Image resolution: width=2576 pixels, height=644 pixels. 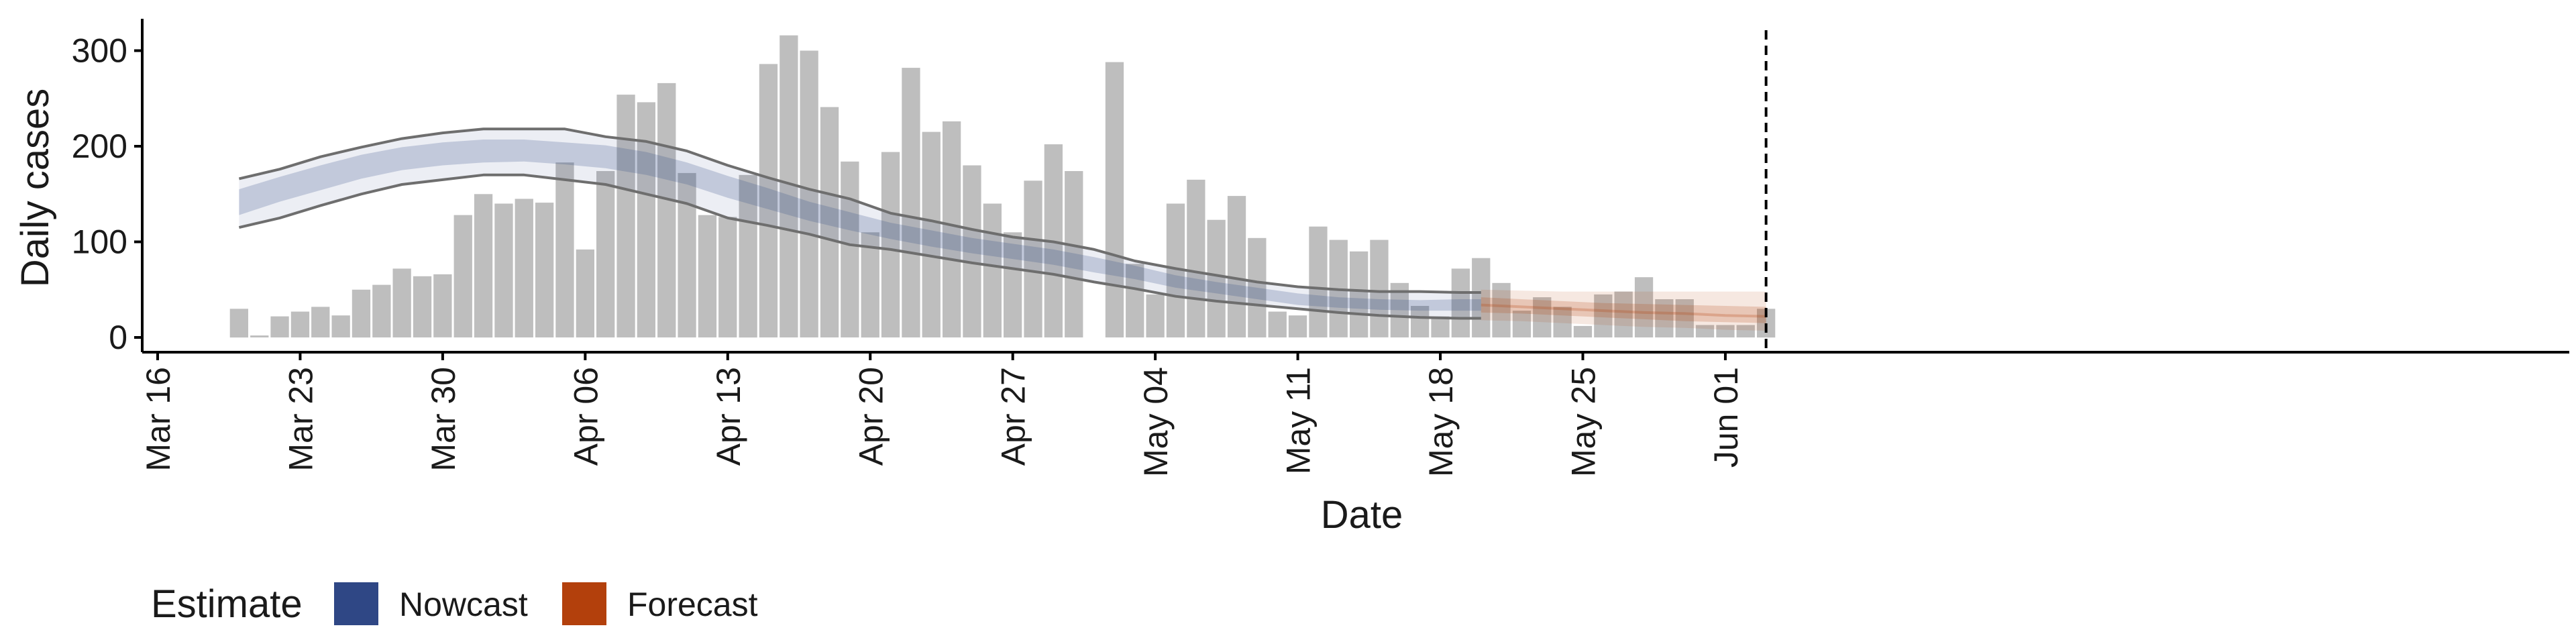 What do you see at coordinates (859, 246) in the screenshot?
I see `nowcast-lower-line` at bounding box center [859, 246].